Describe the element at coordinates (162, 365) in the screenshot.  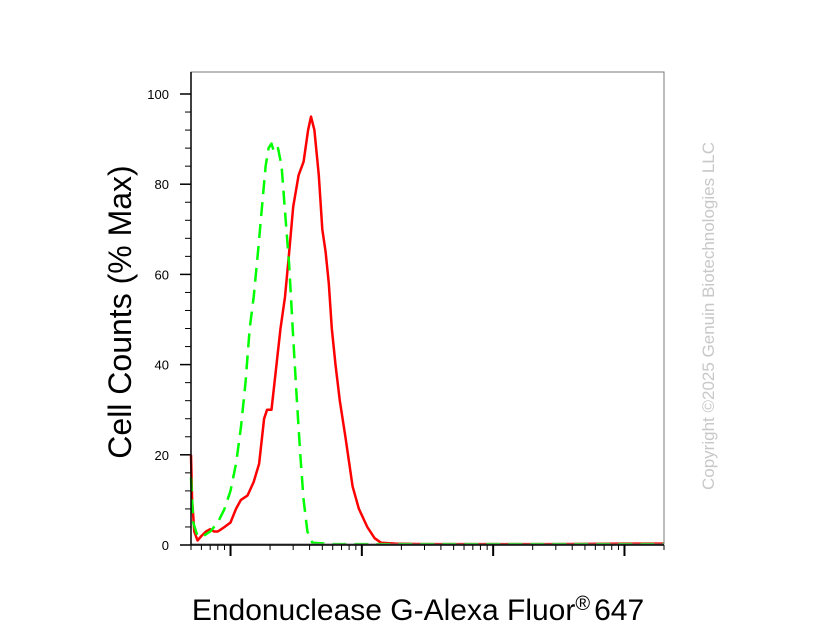
I see `y-tick-label: 40` at that location.